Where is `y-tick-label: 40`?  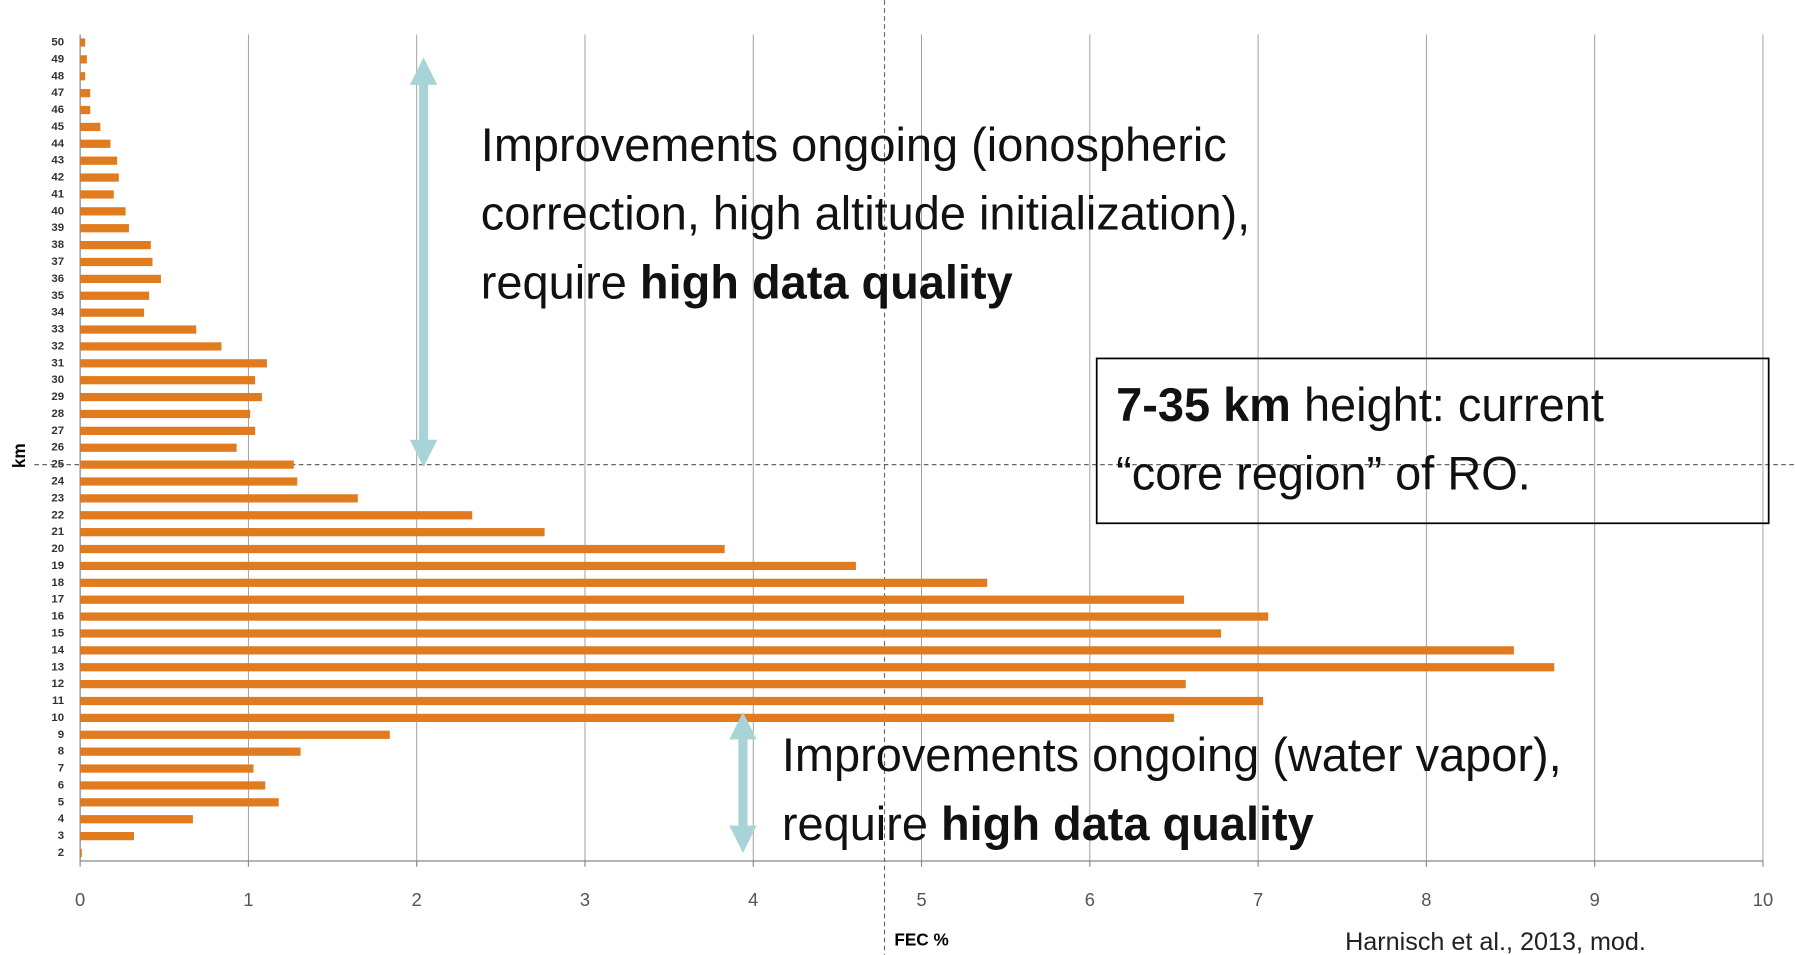
y-tick-label: 40 is located at coordinates (57, 211).